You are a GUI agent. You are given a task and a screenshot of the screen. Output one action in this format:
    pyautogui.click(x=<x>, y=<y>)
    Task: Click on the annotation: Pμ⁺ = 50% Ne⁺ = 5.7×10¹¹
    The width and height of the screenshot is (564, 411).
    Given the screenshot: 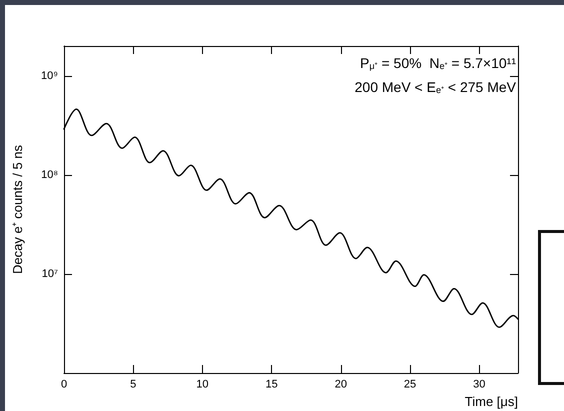 What is the action you would take?
    pyautogui.click(x=438, y=63)
    